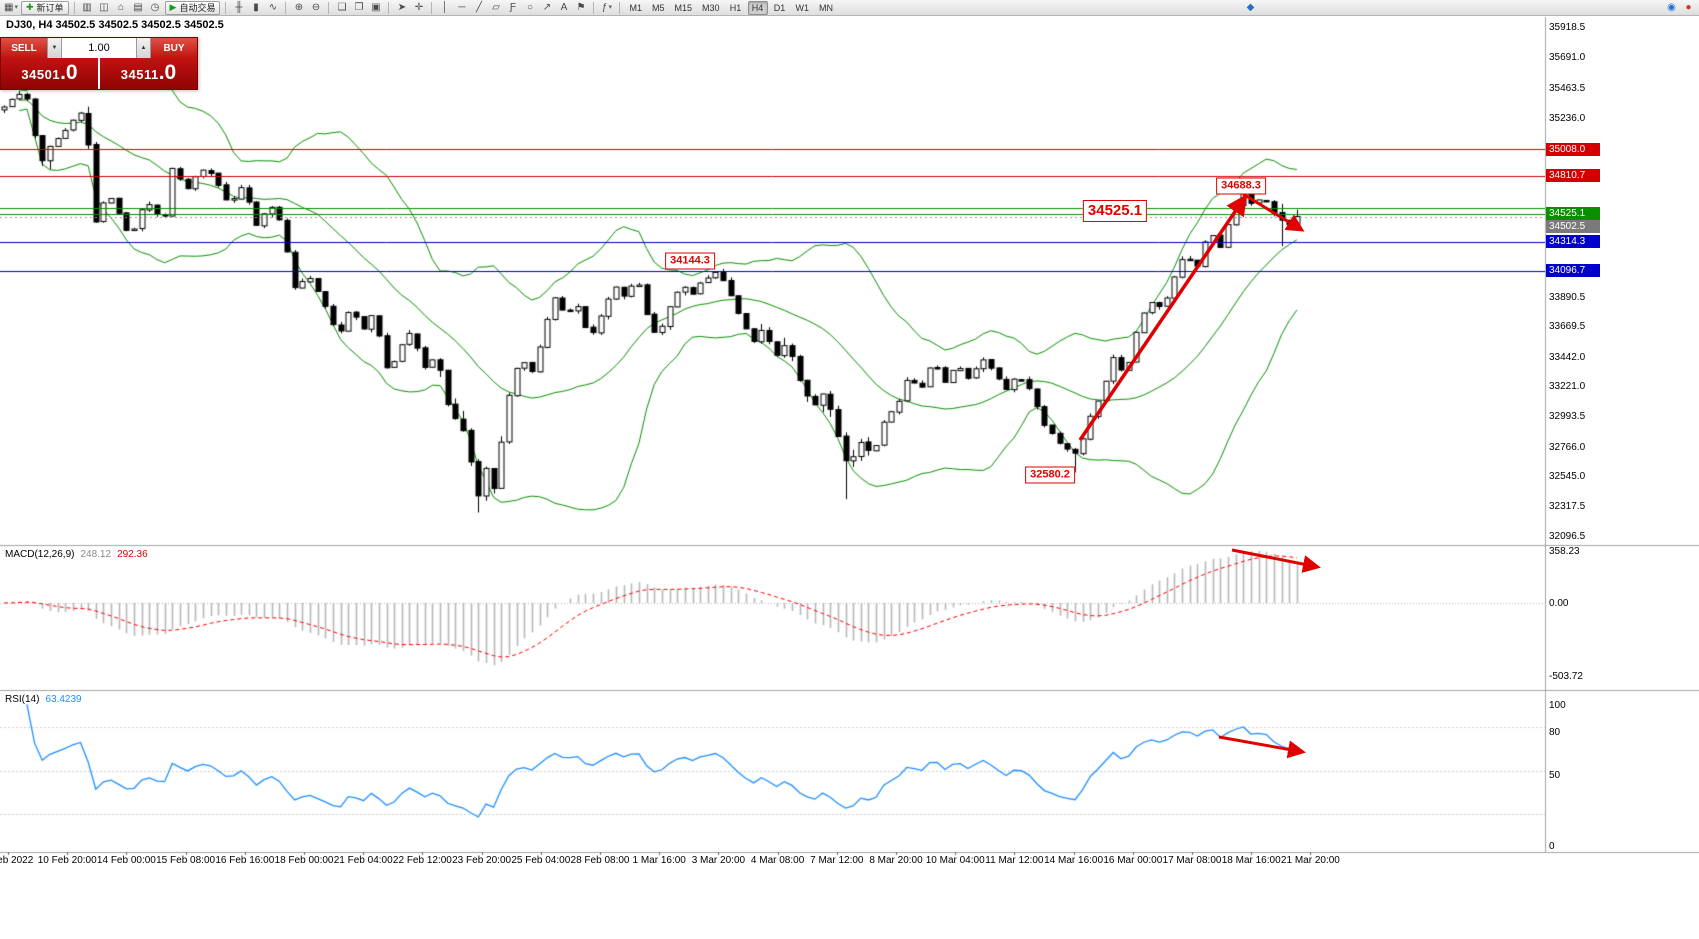 This screenshot has height=939, width=1699. I want to click on shapes-icon: ○, so click(529, 8).